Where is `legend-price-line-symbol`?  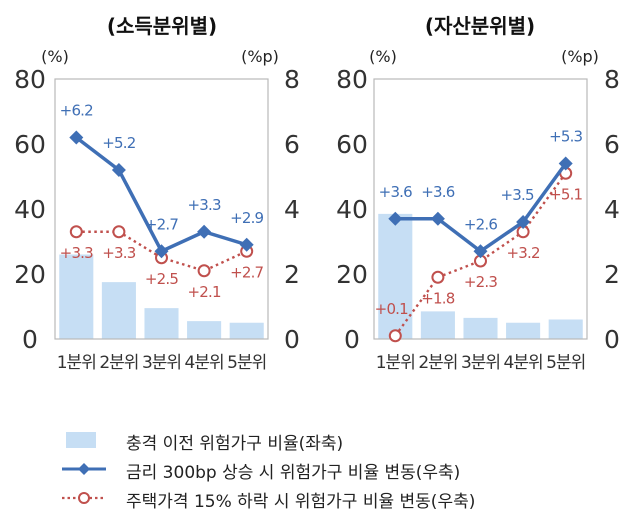 legend-price-line-symbol is located at coordinates (84, 498).